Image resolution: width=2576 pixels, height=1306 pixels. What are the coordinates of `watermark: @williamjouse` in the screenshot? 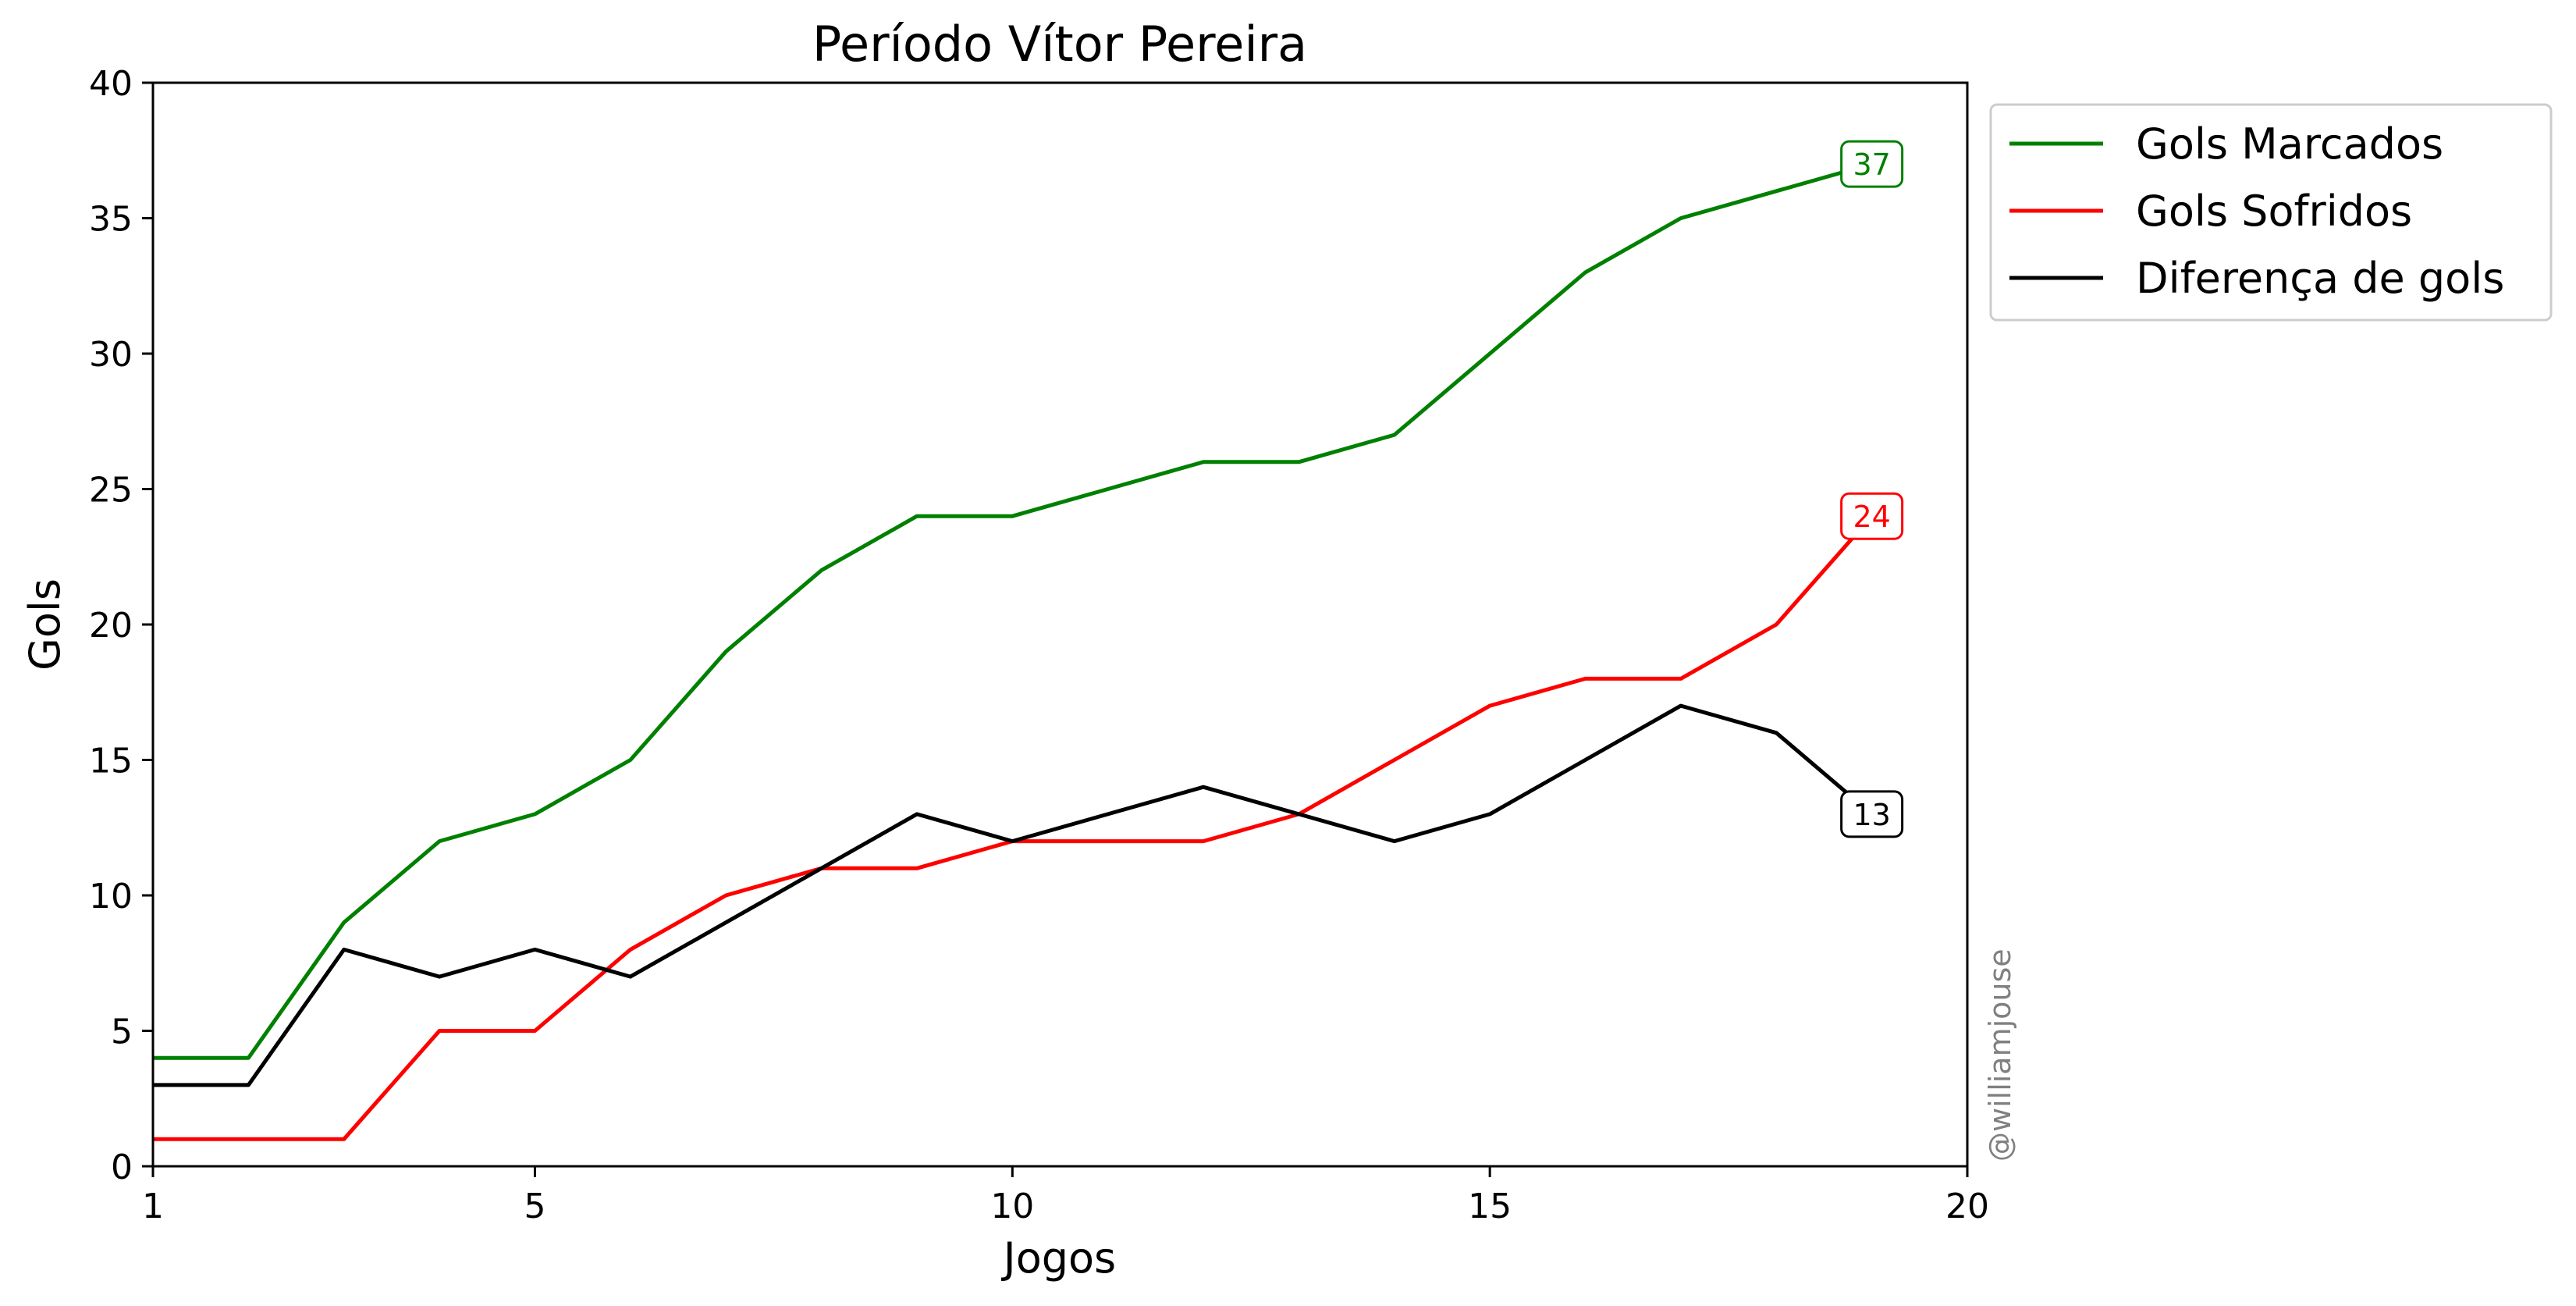 It's located at (2000, 1055).